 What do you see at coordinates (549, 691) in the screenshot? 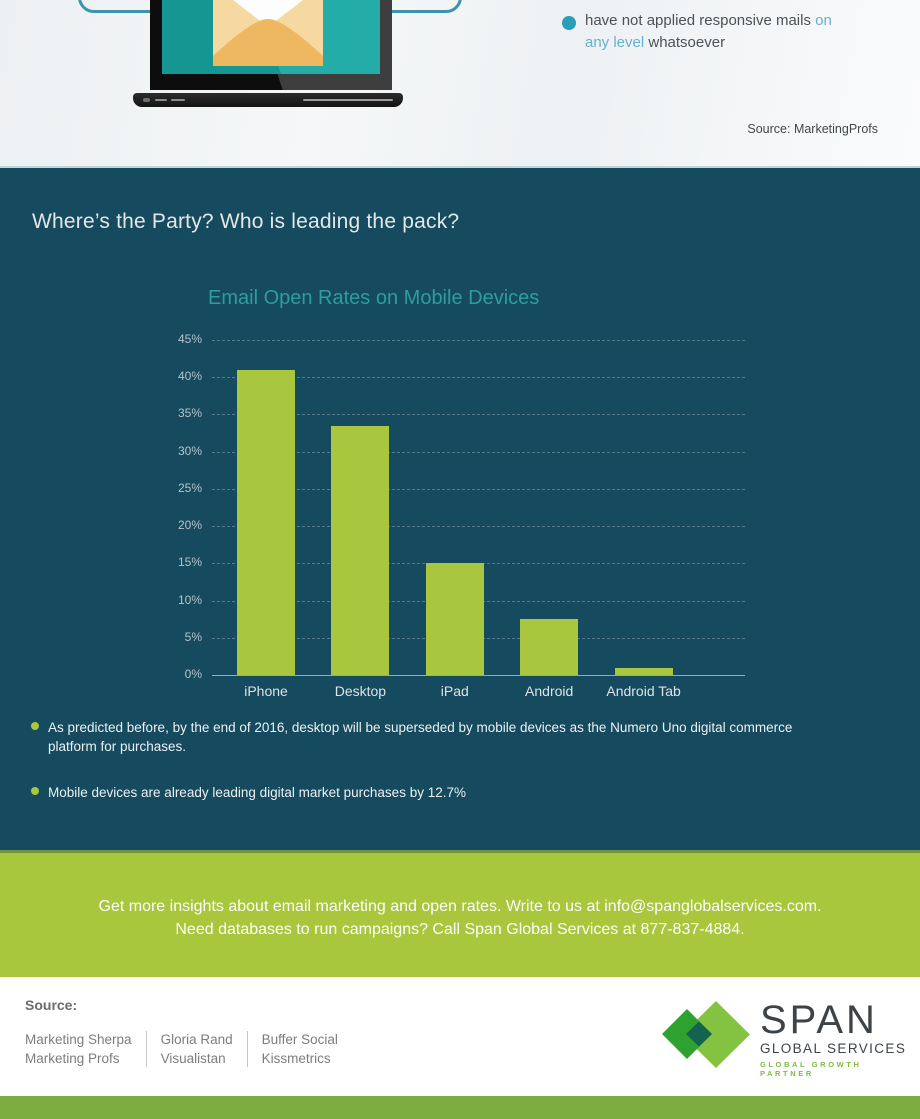
I see `x-axis-label: Android` at bounding box center [549, 691].